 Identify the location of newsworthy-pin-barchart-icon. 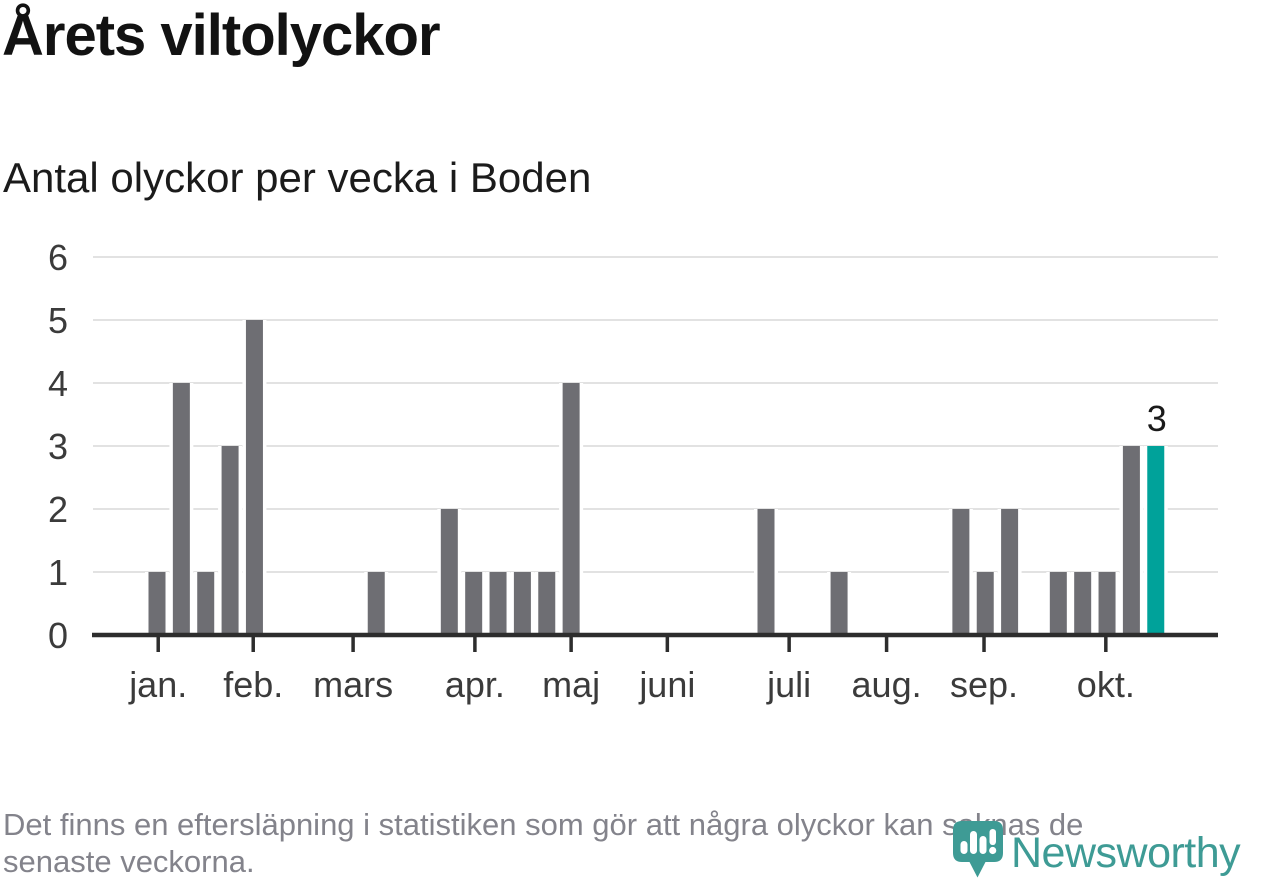
(978, 849).